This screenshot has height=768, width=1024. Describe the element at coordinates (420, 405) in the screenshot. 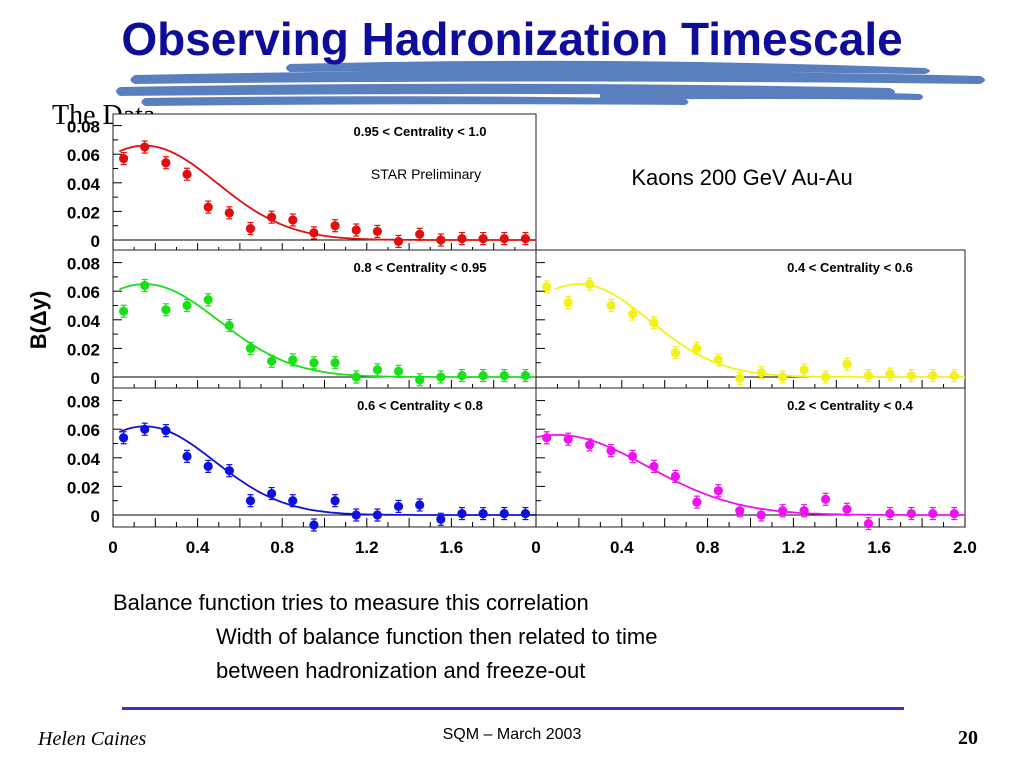

I see `panel-label: 0.6 < Centrality < 0.8` at that location.